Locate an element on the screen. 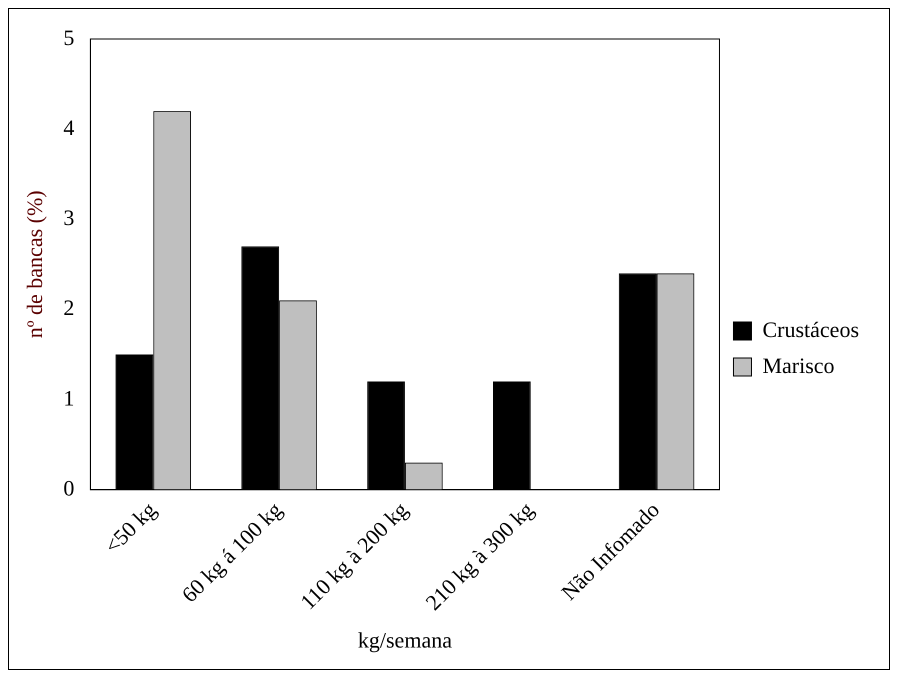 The image size is (901, 681). x-tick-label: 60 kg á 100 kg is located at coordinates (231, 552).